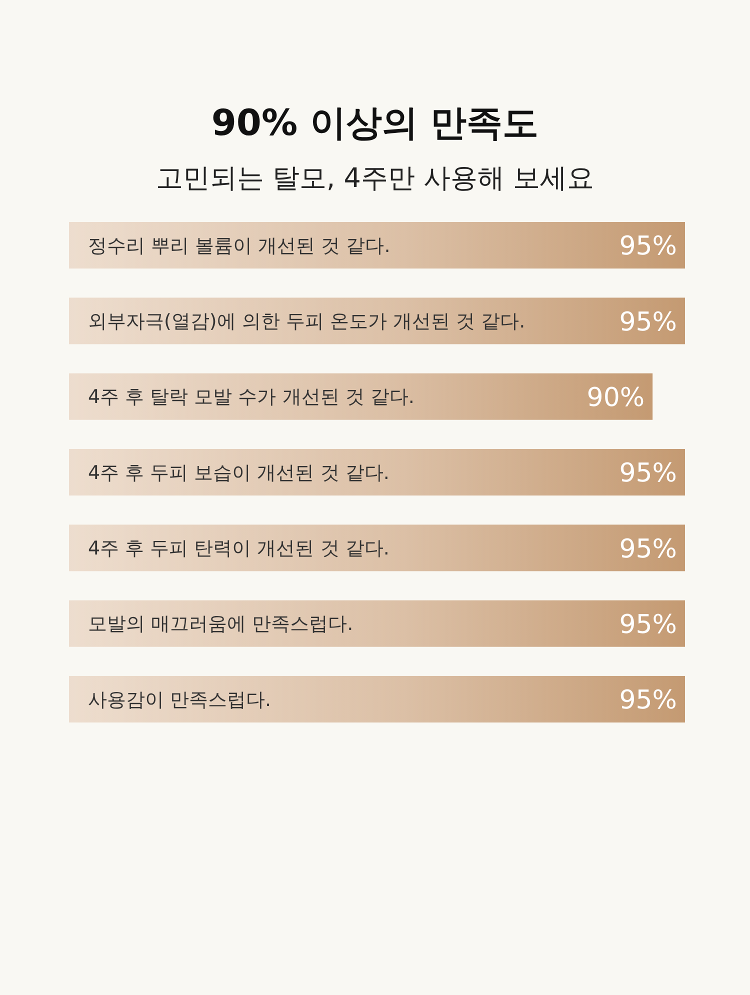  What do you see at coordinates (180, 699) in the screenshot?
I see `y-tick-label: 사용감이 만족스럽다.` at bounding box center [180, 699].